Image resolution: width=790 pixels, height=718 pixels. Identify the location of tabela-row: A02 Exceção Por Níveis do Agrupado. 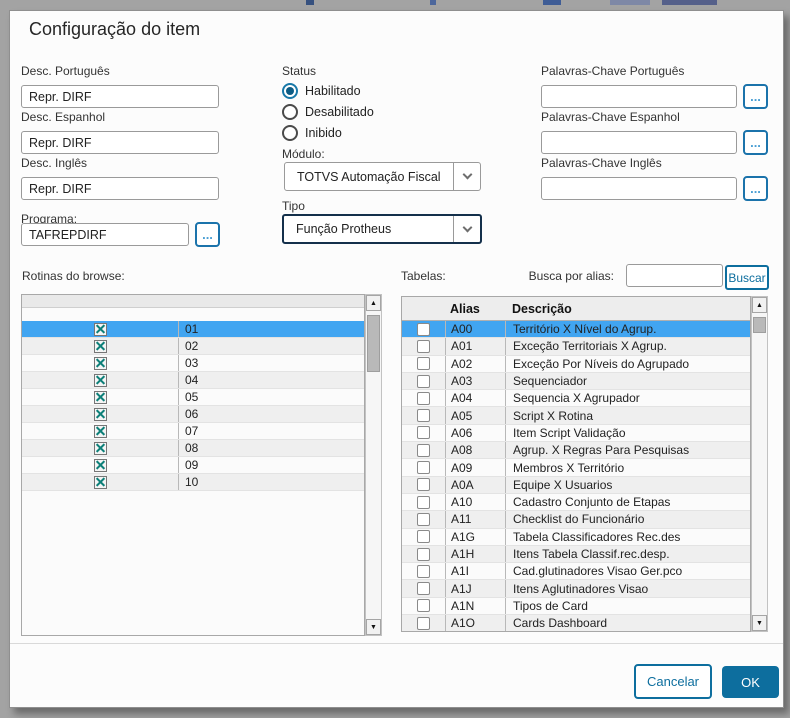
(576, 364).